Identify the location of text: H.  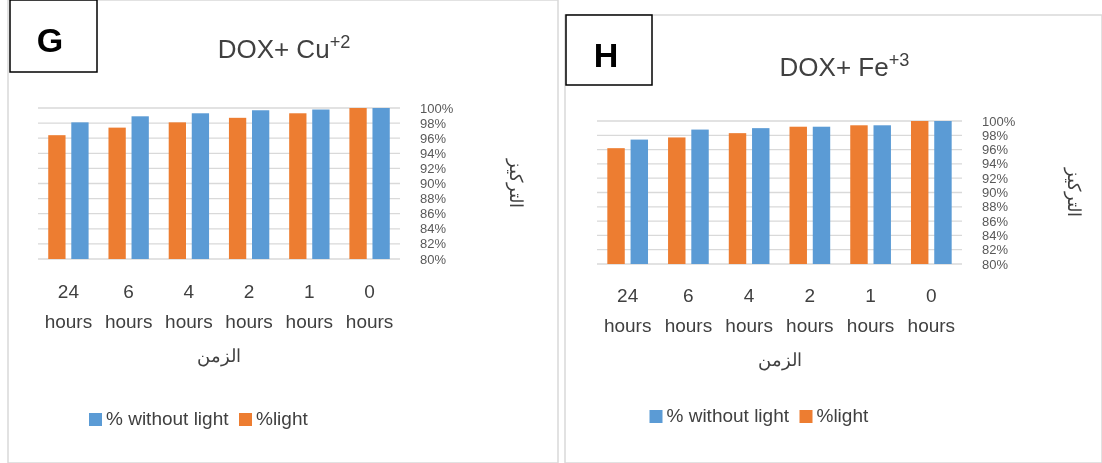
(606, 55).